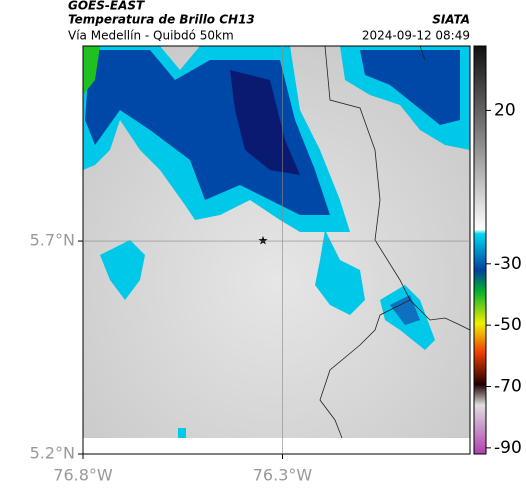  Describe the element at coordinates (480, 250) in the screenshot. I see `colorbar` at that location.